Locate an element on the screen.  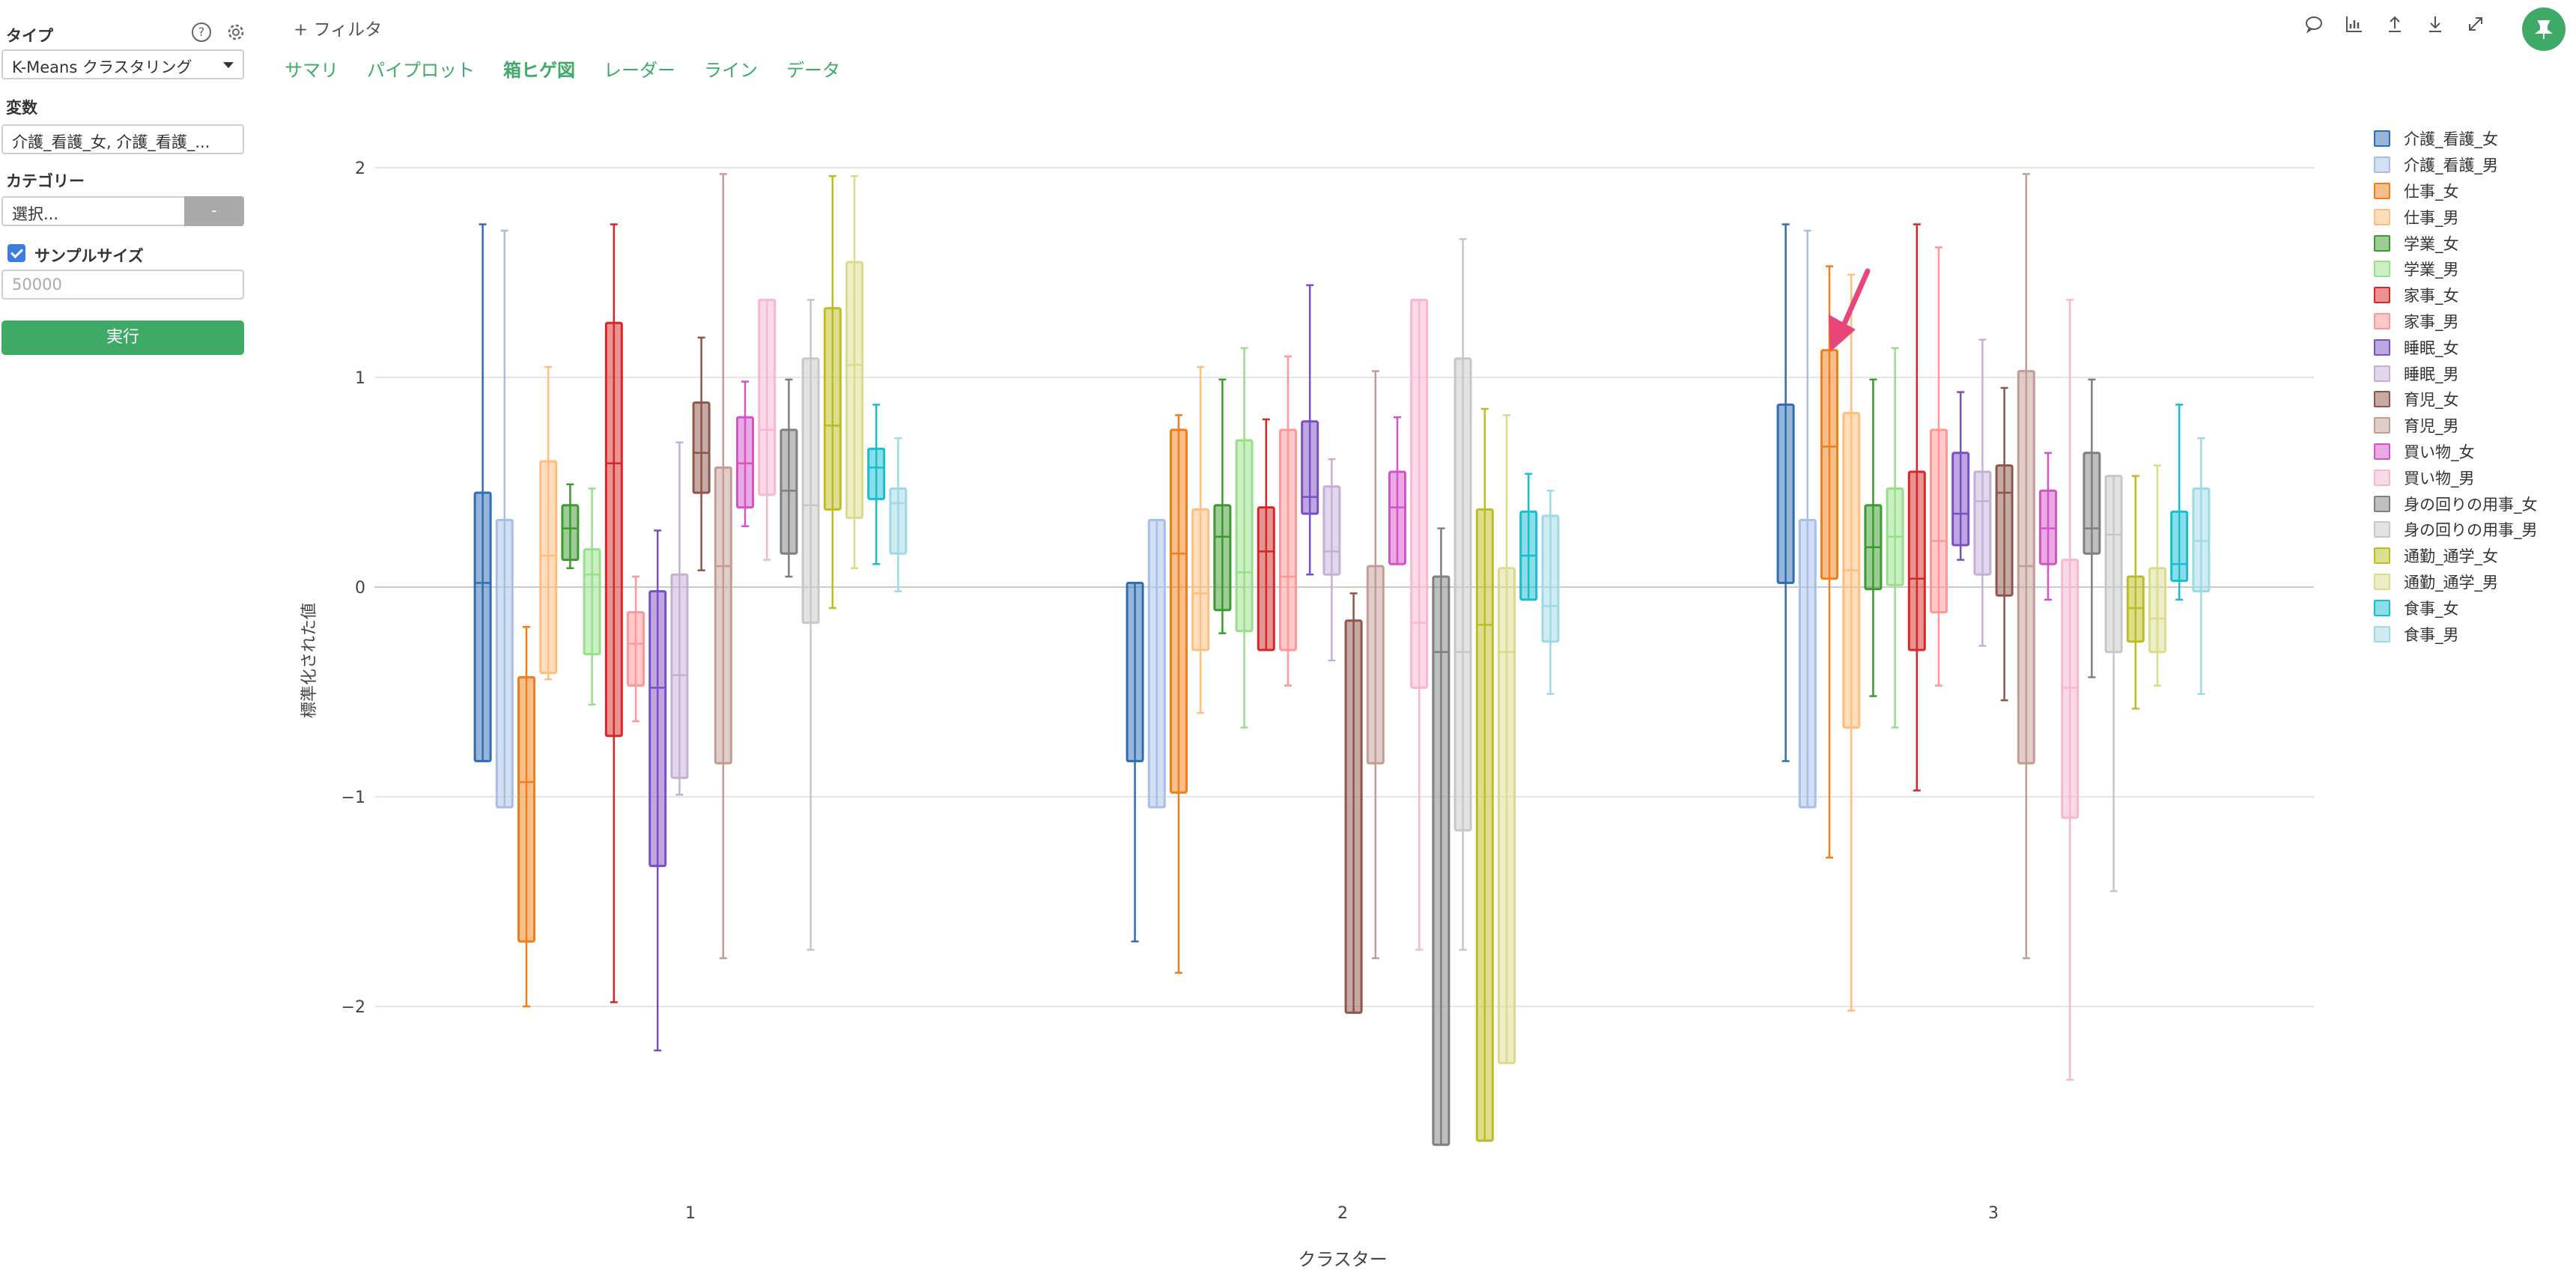
legend-item: 睡眠_男 is located at coordinates (2456, 373).